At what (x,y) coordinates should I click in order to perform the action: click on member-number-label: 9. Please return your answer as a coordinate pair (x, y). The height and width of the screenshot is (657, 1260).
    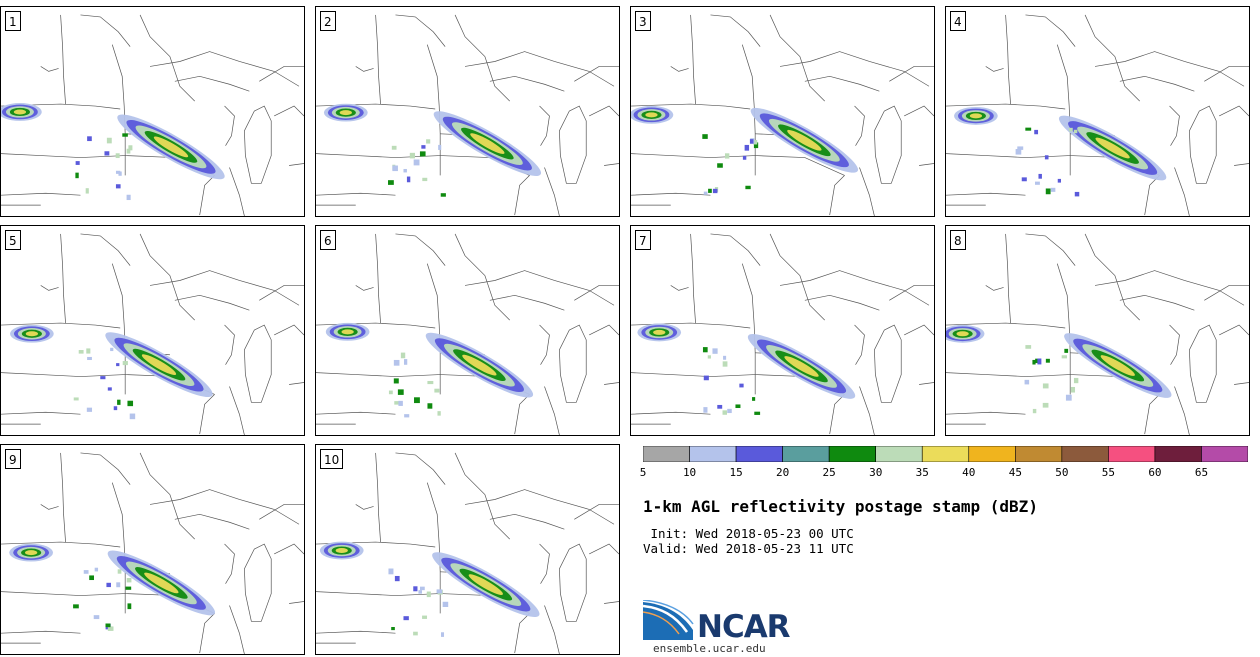
    Looking at the image, I should click on (13, 459).